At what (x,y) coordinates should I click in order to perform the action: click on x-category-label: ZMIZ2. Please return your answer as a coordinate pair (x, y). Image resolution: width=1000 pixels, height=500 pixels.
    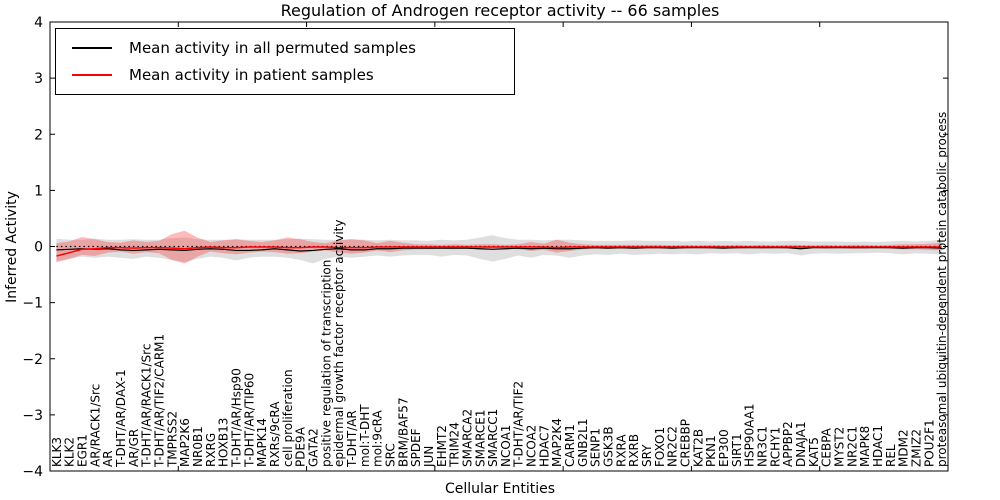
    Looking at the image, I should click on (916, 448).